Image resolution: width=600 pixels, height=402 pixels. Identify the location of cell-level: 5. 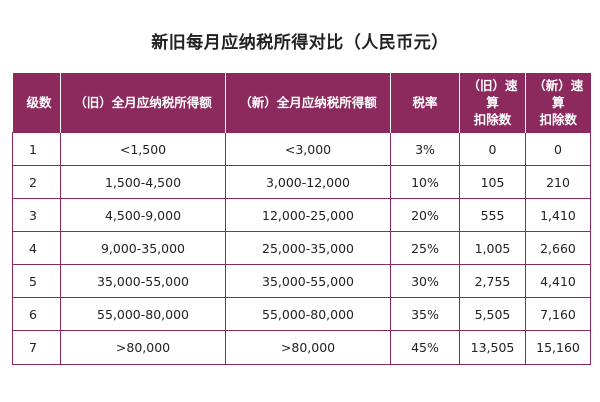
(36, 281).